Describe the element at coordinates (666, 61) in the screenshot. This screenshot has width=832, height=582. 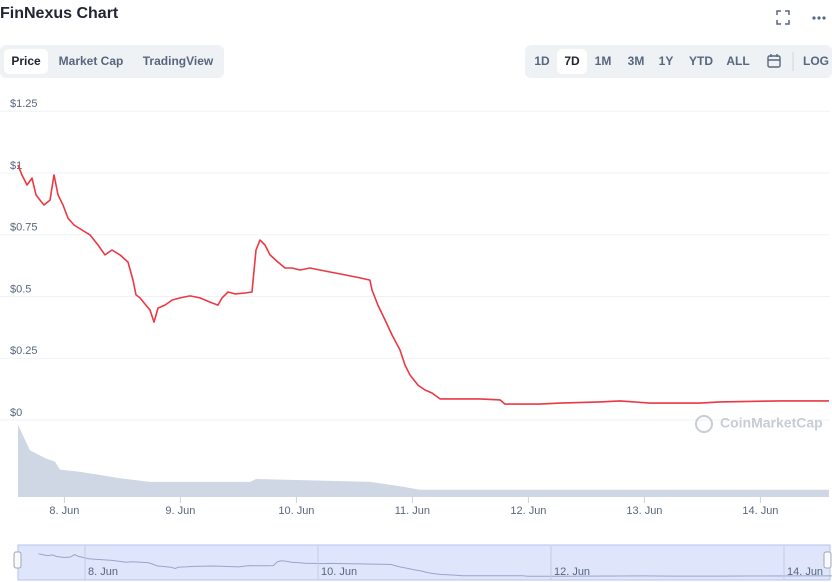
I see `range-button: 1Y` at that location.